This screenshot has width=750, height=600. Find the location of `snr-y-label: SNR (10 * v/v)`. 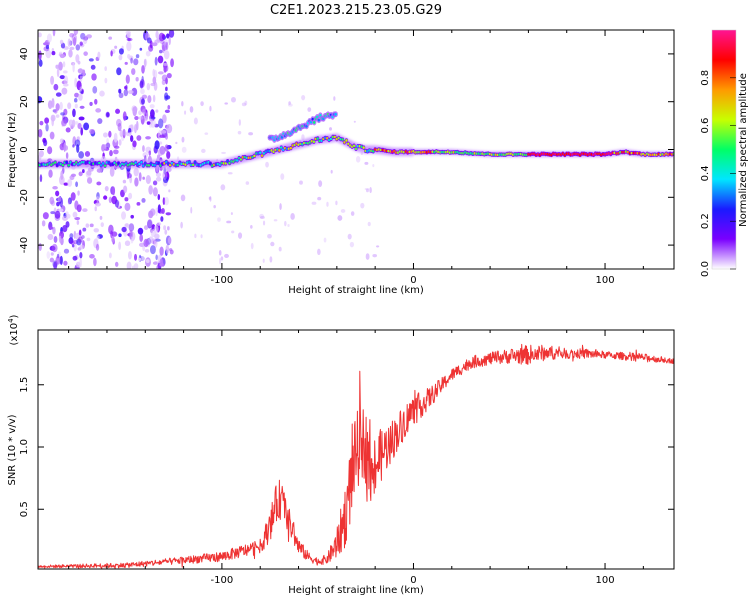

snr-y-label: SNR (10 * v/v) is located at coordinates (12, 449).